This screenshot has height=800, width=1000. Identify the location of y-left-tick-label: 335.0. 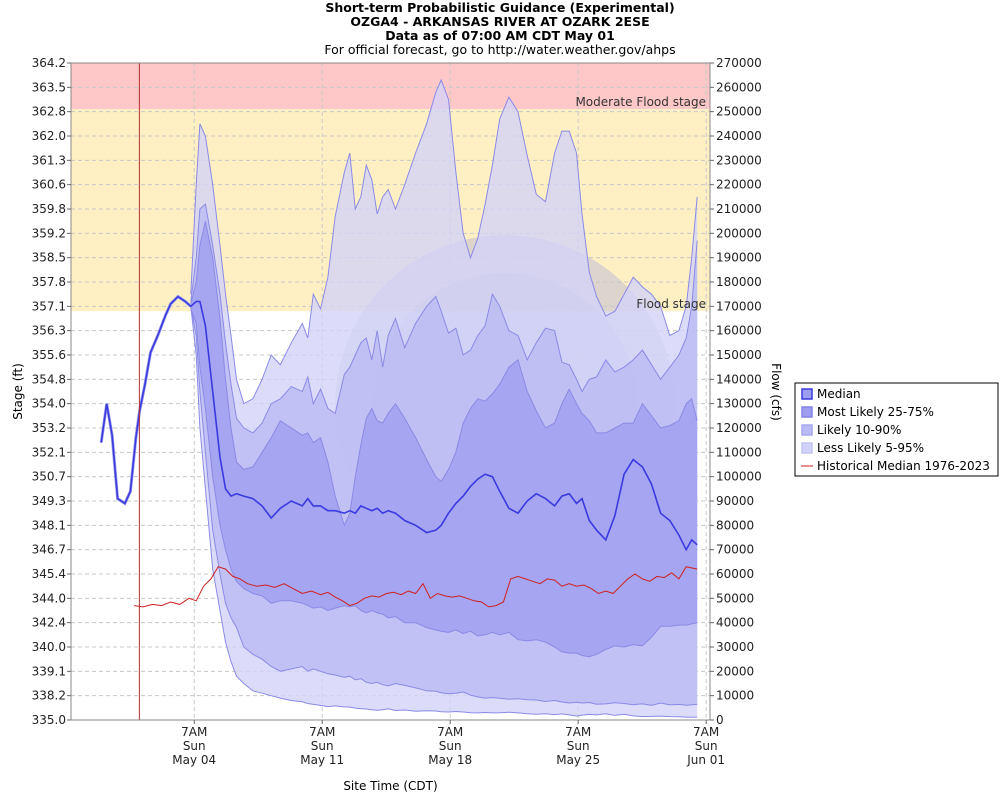
(49, 720).